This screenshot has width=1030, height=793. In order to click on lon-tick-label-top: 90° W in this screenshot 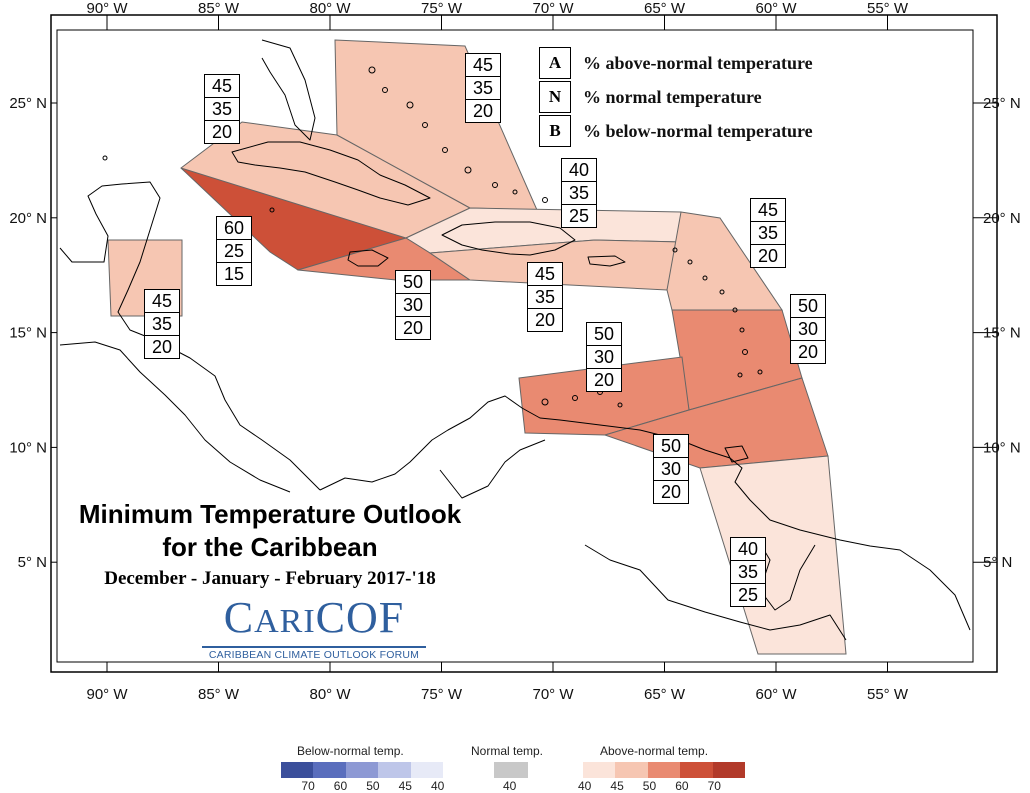, I will do `click(107, 8)`.